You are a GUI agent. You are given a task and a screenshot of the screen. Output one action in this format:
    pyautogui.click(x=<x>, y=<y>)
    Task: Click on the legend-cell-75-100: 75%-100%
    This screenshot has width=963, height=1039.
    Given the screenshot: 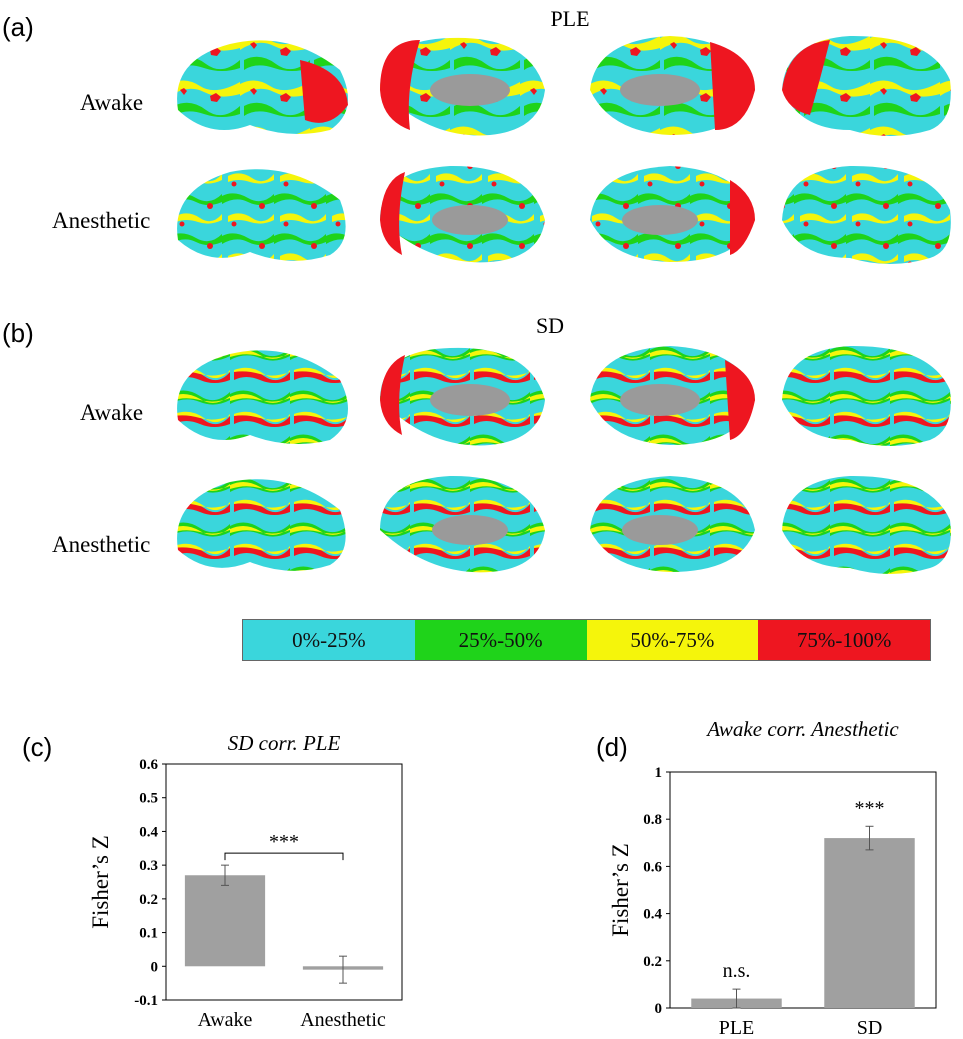 What is the action you would take?
    pyautogui.click(x=844, y=640)
    